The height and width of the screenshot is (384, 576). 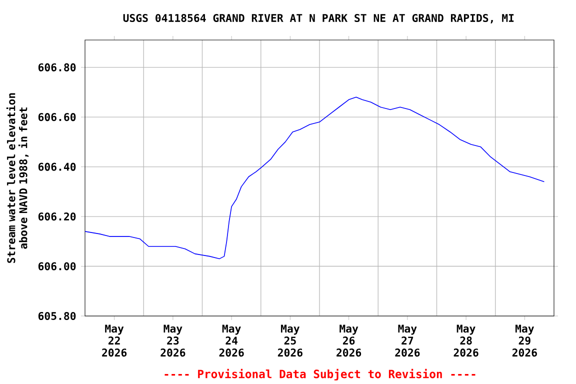 I want to click on x-tick-label: May 25 2026, so click(x=290, y=340).